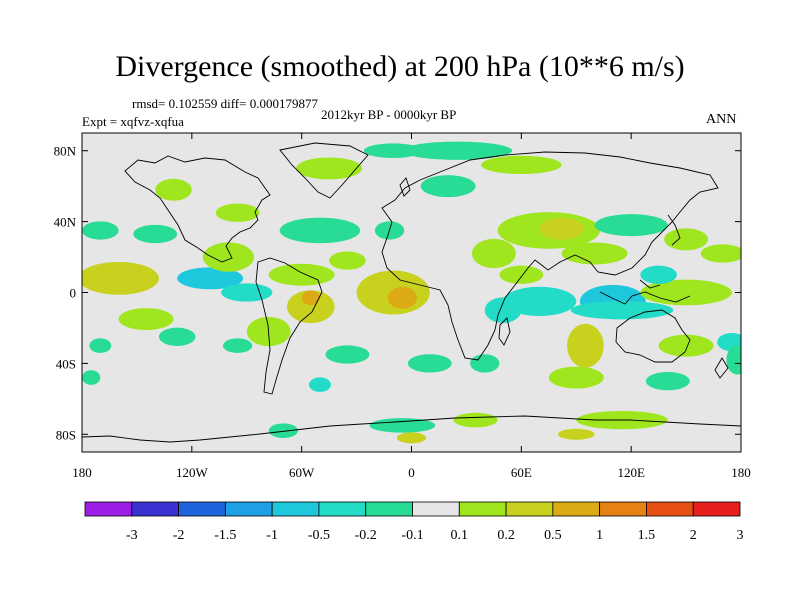  Describe the element at coordinates (674, 230) in the screenshot. I see `coastline-japan` at that location.